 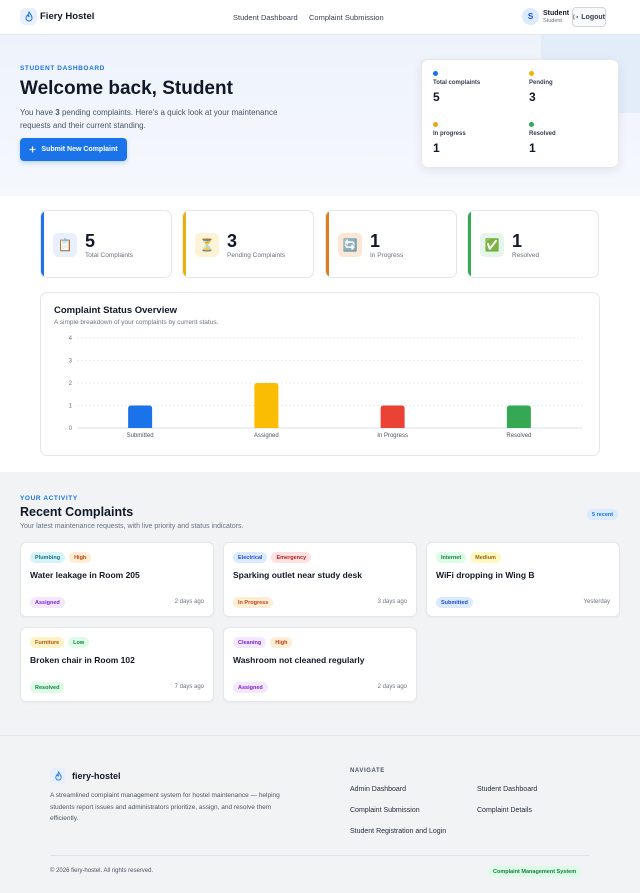 What do you see at coordinates (530, 16) in the screenshot?
I see `avatar: S` at bounding box center [530, 16].